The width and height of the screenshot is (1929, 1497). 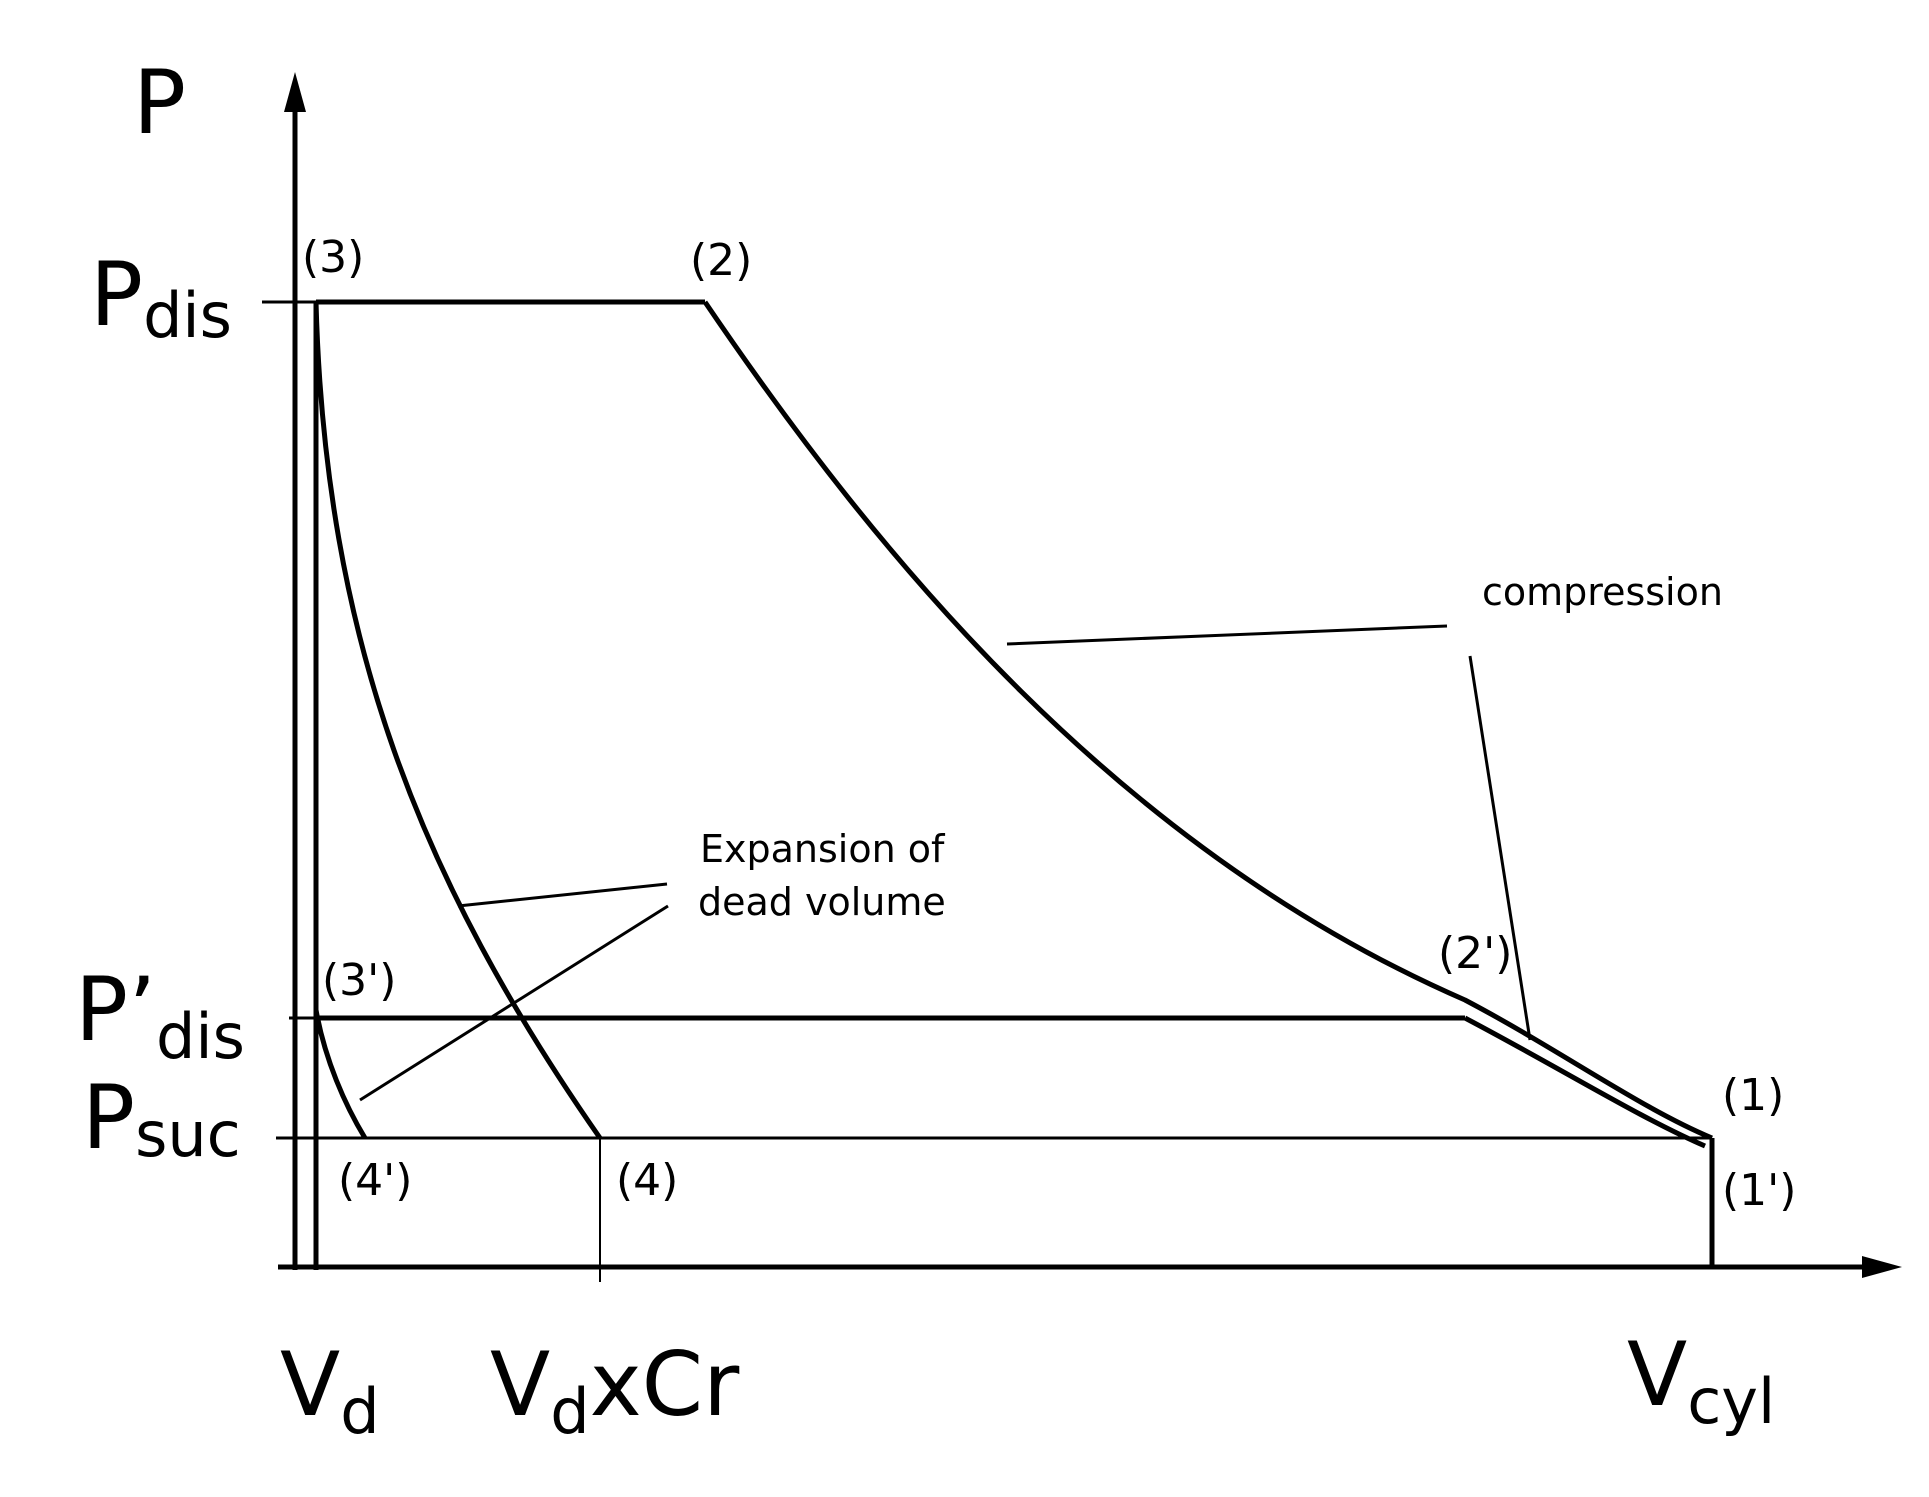 What do you see at coordinates (359, 1411) in the screenshot?
I see `v-d-sub: d` at bounding box center [359, 1411].